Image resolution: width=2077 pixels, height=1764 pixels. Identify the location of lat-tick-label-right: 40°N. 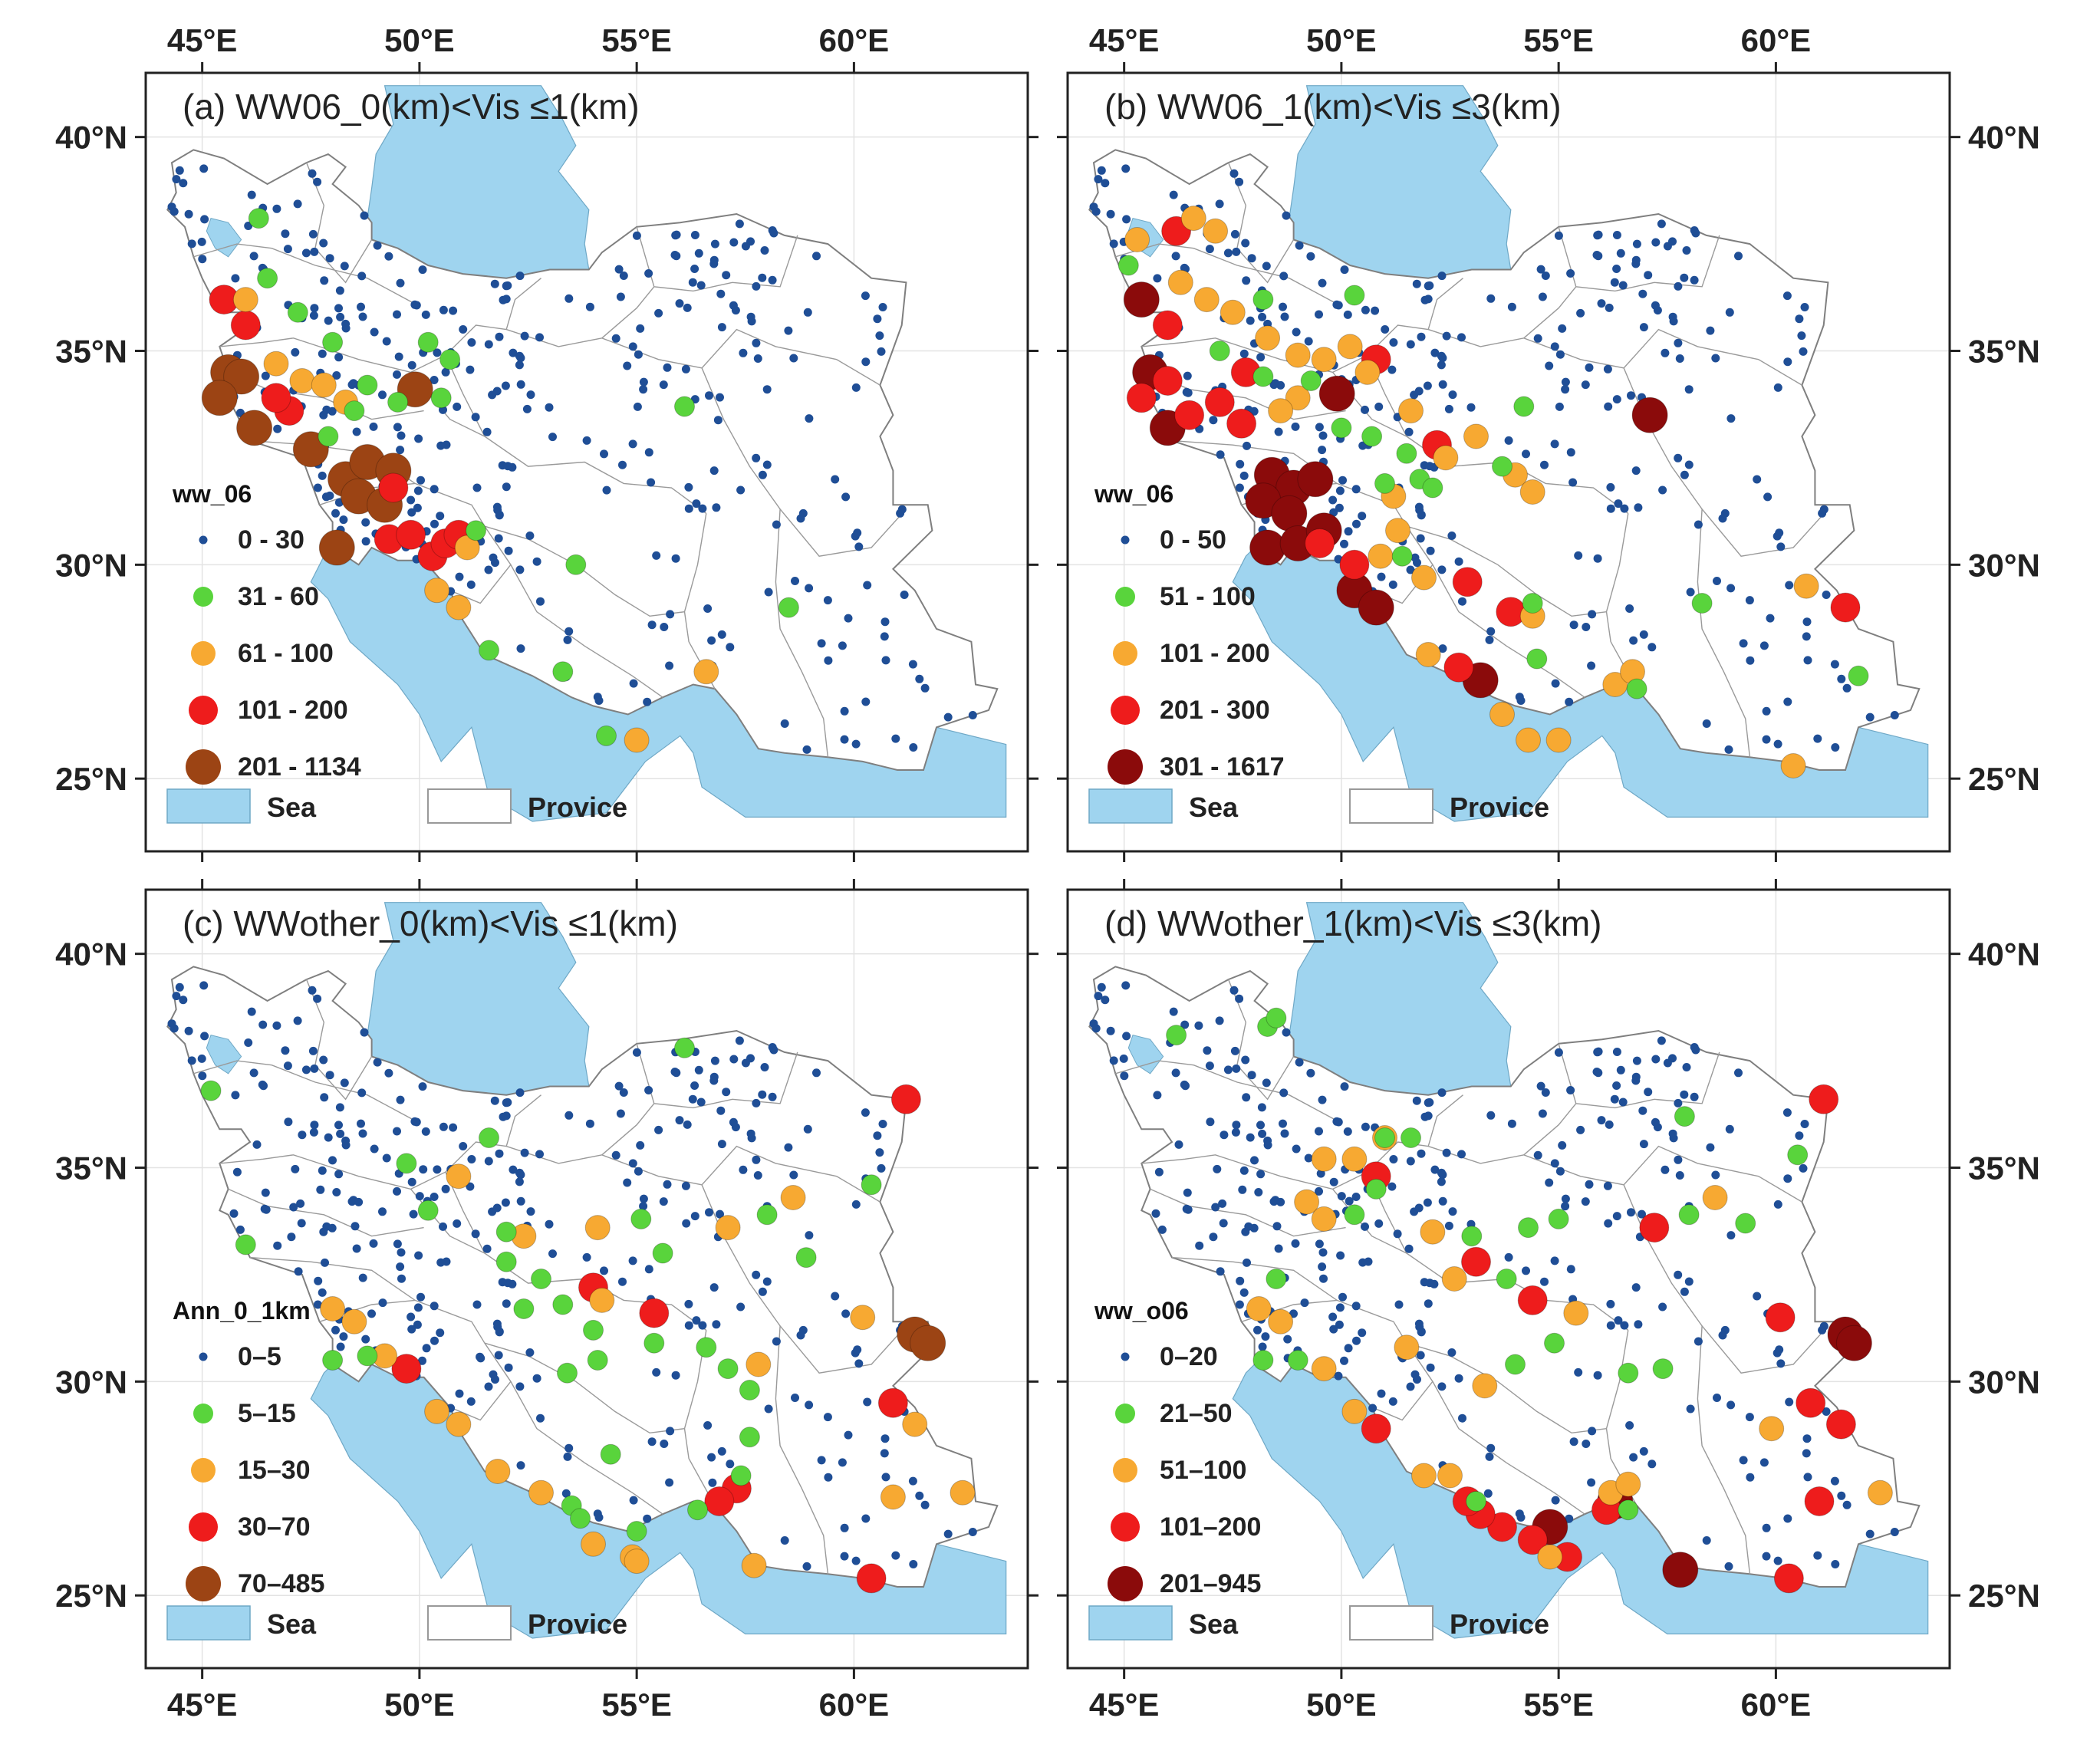
(2004, 954).